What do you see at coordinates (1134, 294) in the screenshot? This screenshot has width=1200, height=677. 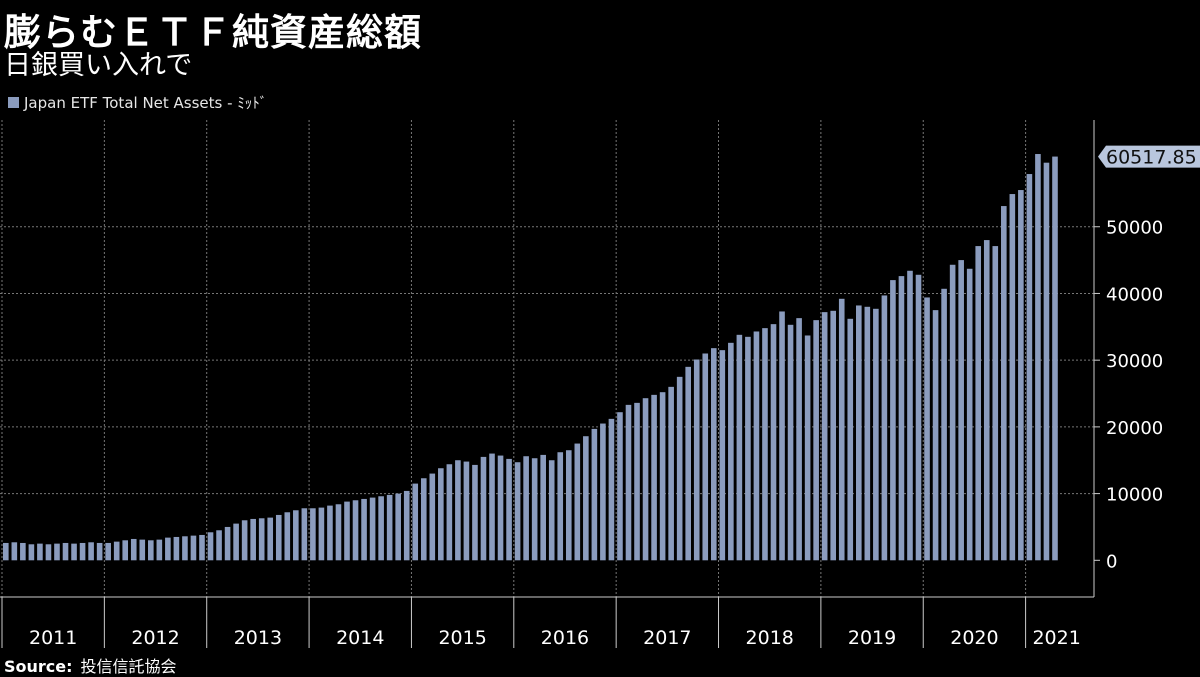 I see `y-tick-label: 40000` at bounding box center [1134, 294].